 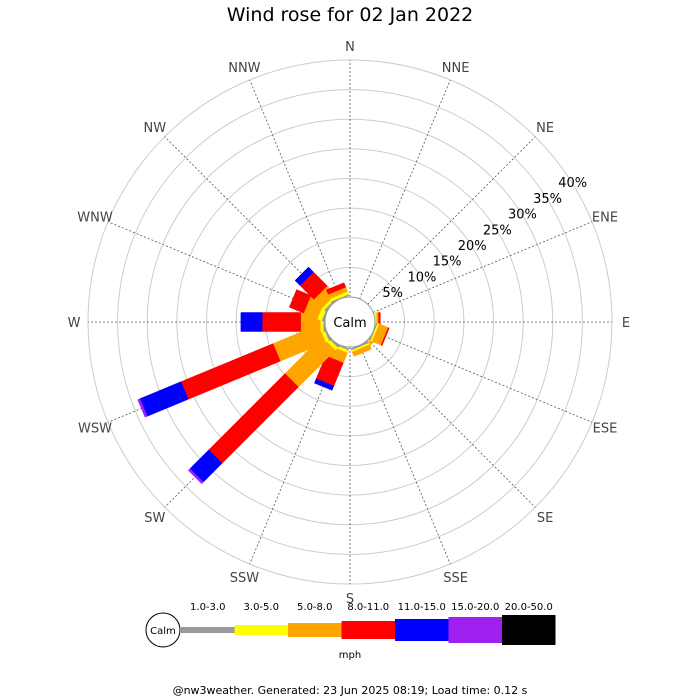 I want to click on legend-label-6: 20.0-50.0, so click(x=529, y=607).